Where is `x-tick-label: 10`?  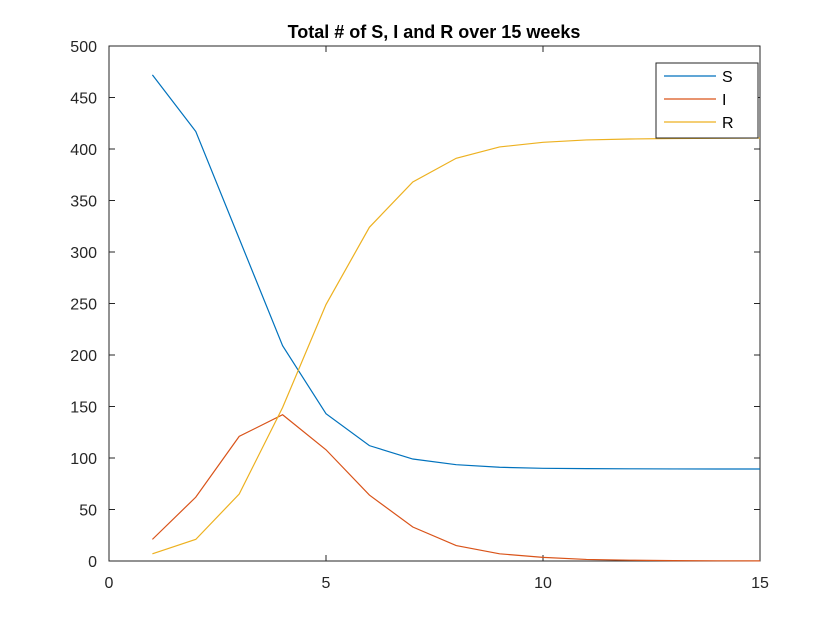
x-tick-label: 10 is located at coordinates (543, 583).